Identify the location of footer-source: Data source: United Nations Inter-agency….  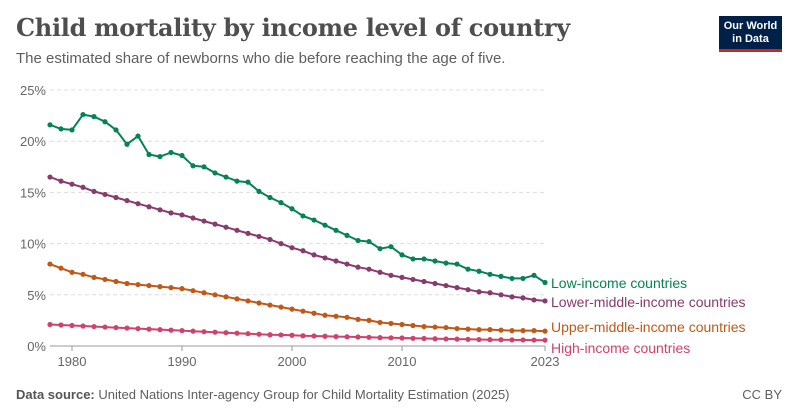
(263, 394).